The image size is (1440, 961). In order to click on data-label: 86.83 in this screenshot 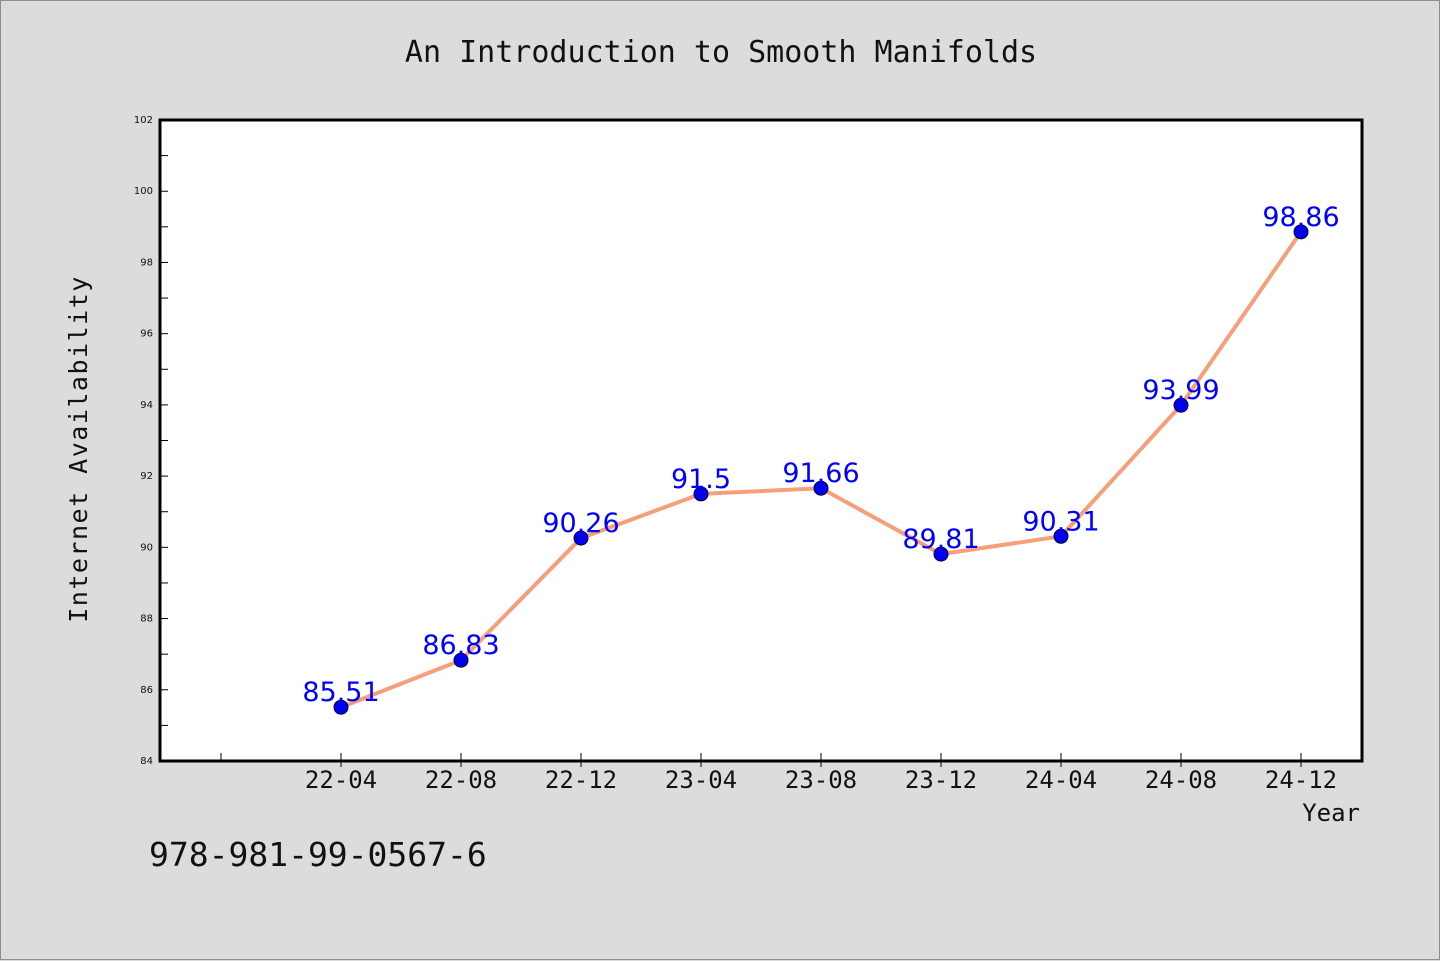, I will do `click(460, 645)`.